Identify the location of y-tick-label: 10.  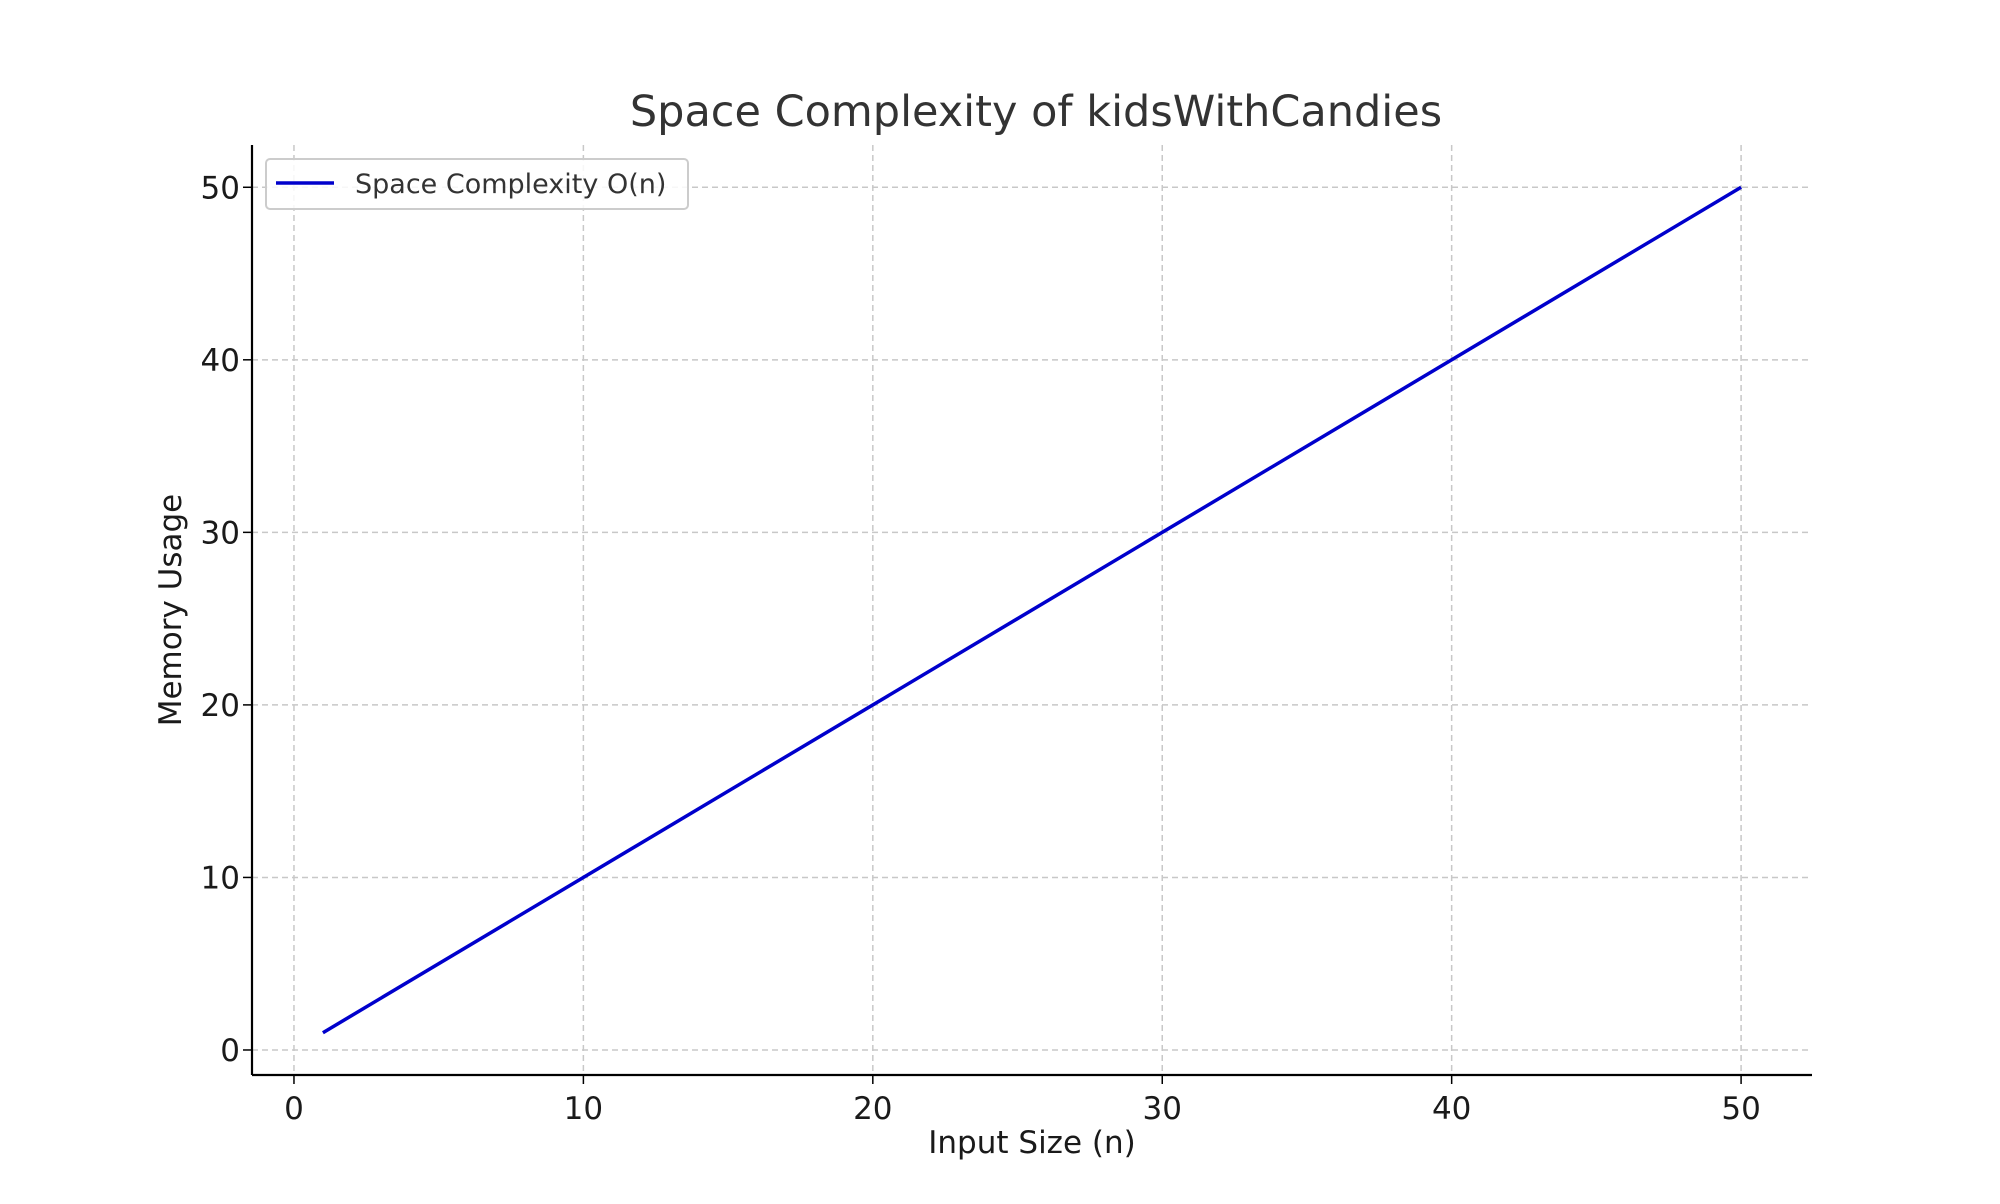
(220, 878).